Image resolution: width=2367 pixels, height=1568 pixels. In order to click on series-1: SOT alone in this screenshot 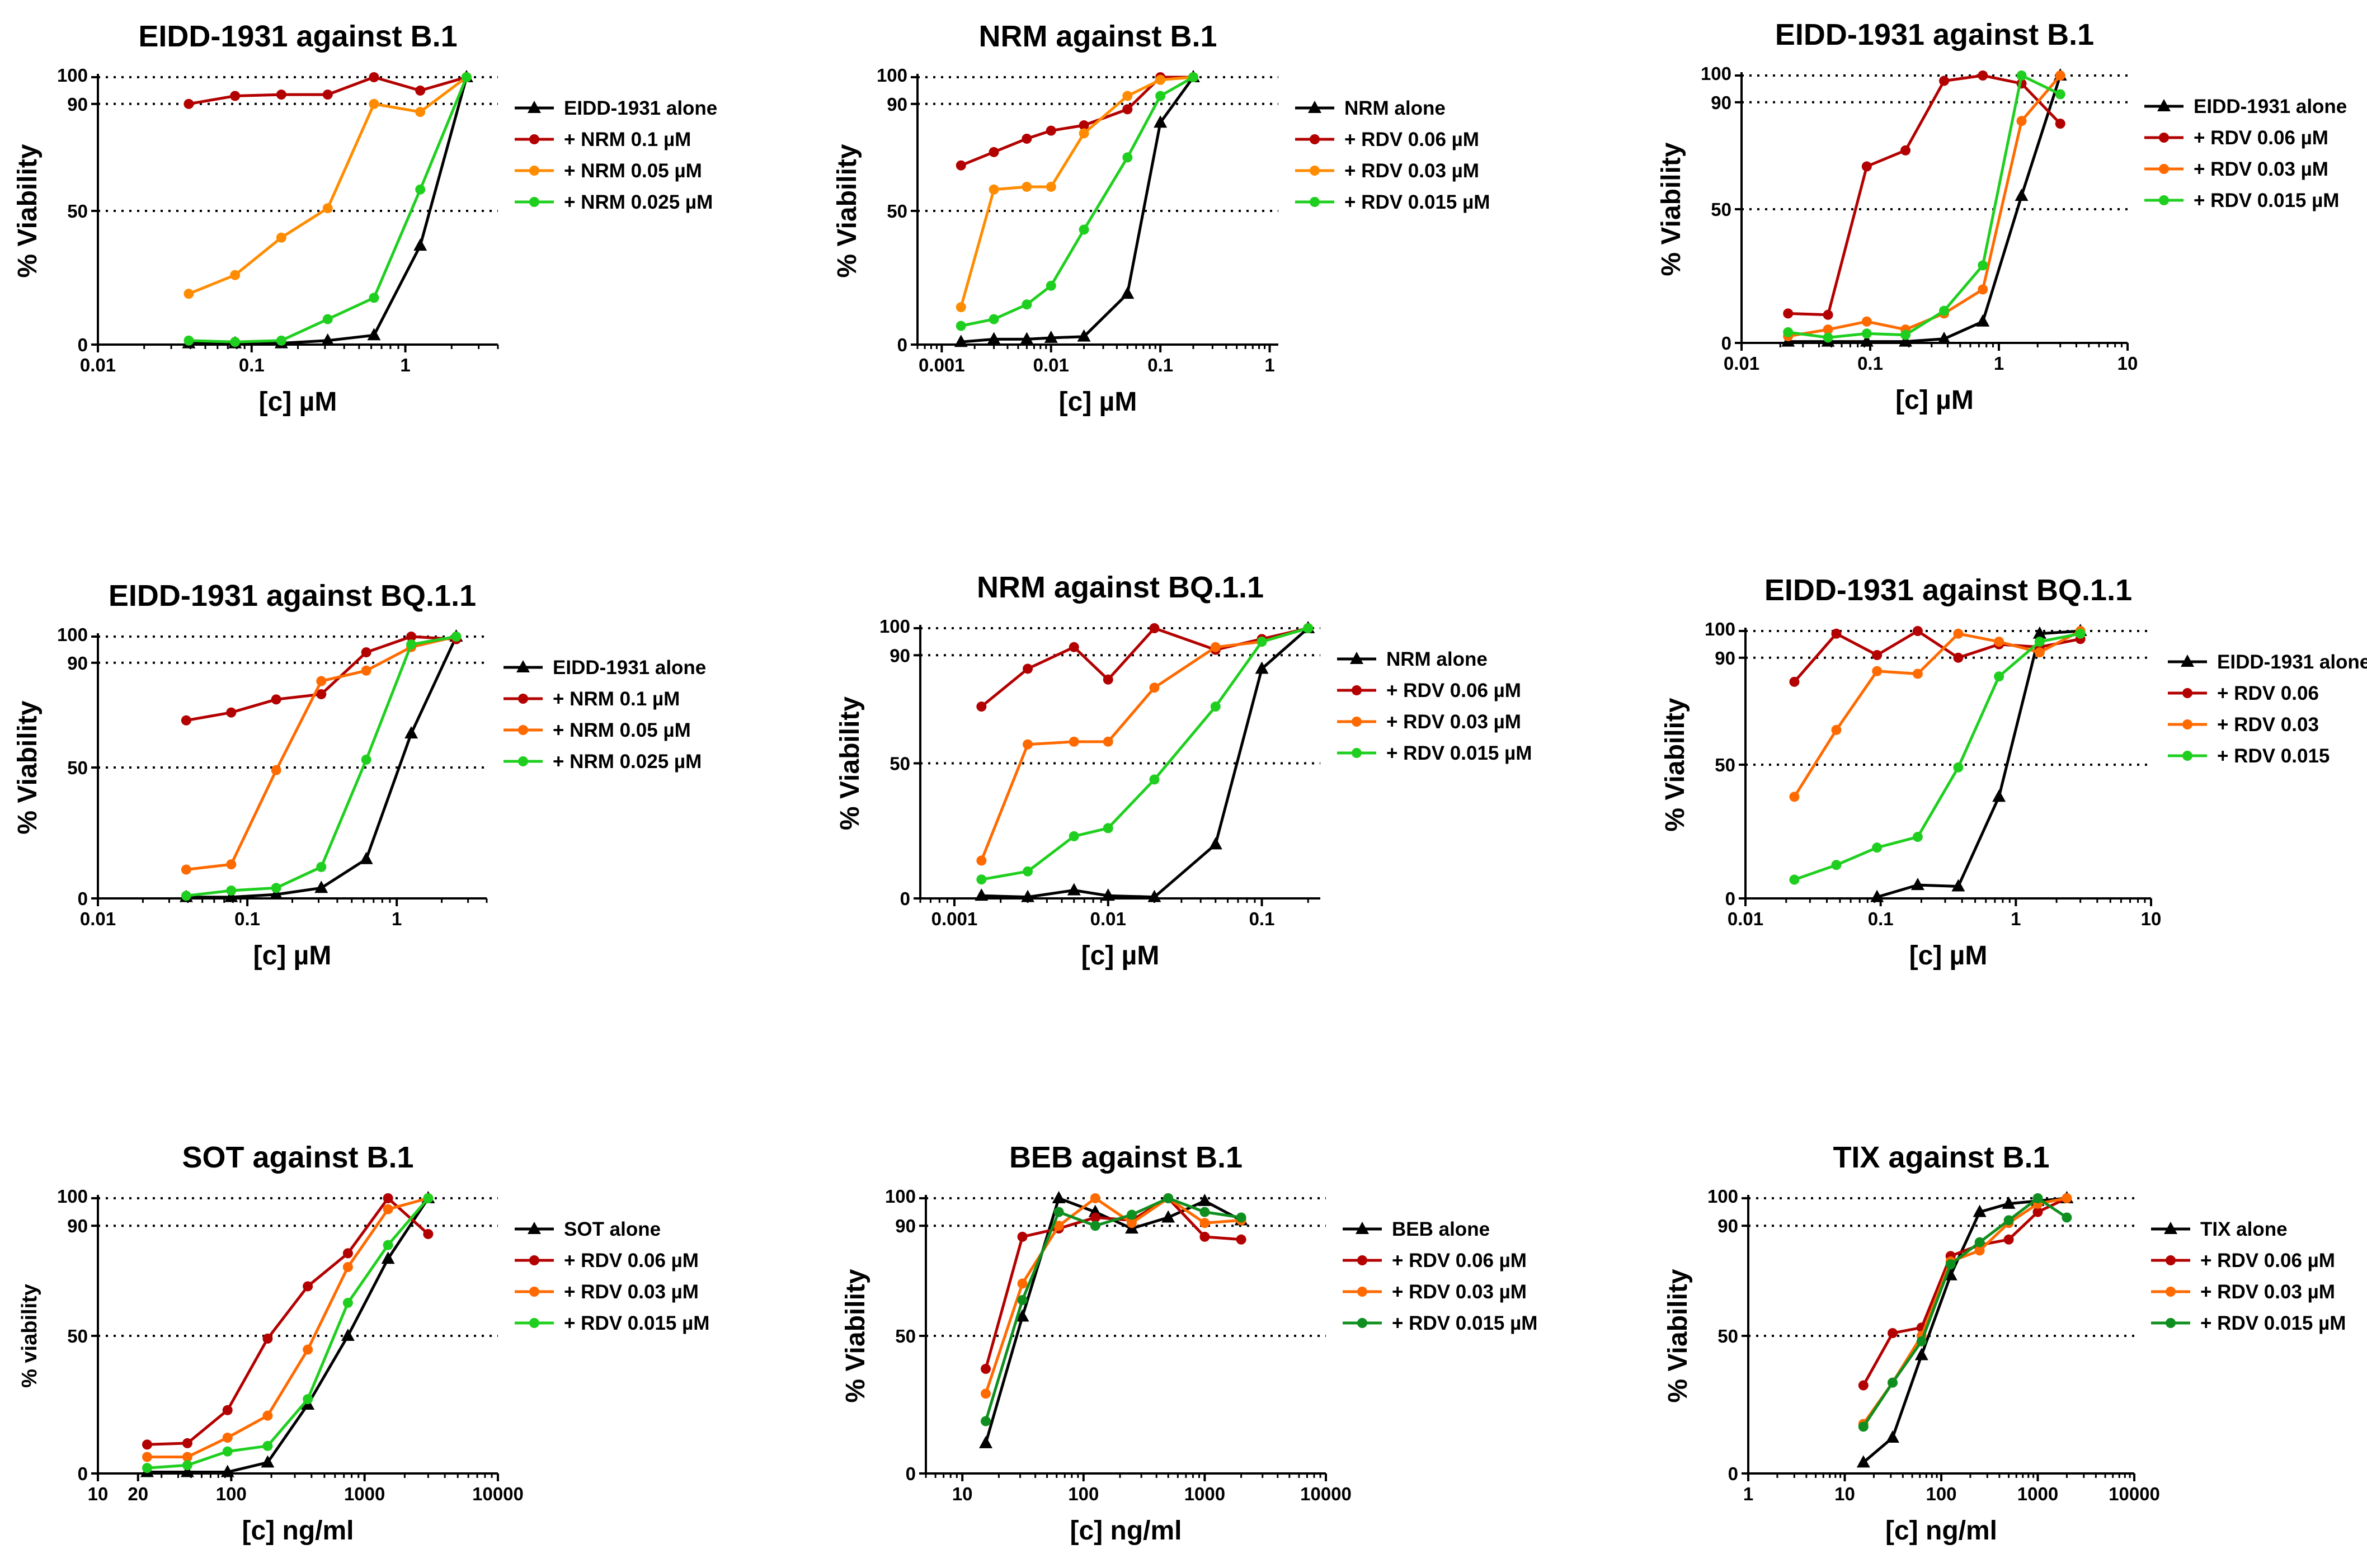, I will do `click(400, 1334)`.